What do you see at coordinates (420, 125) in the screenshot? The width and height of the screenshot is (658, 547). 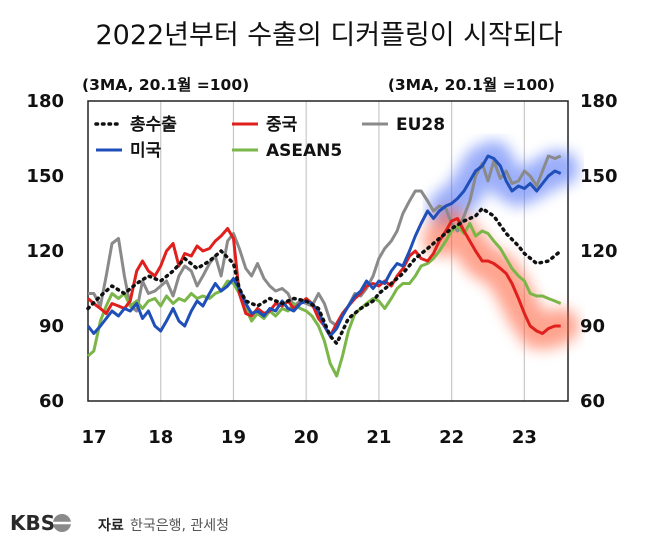 I see `legend-label-eu: EU28` at bounding box center [420, 125].